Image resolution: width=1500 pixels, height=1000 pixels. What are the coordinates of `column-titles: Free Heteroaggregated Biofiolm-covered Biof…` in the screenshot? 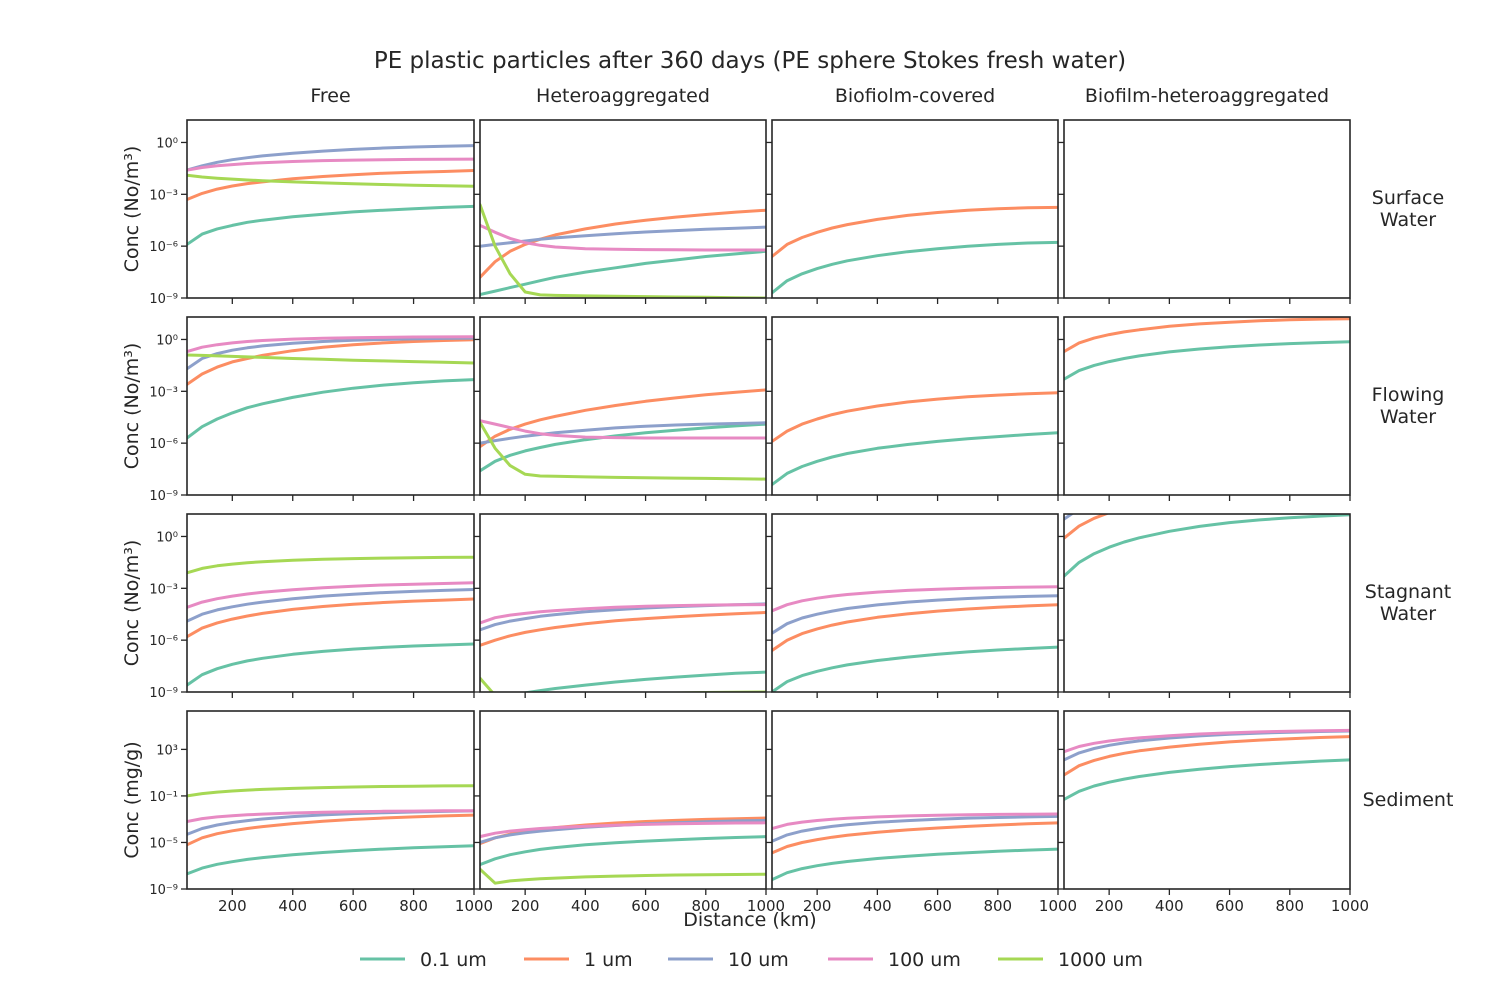 It's located at (819, 96).